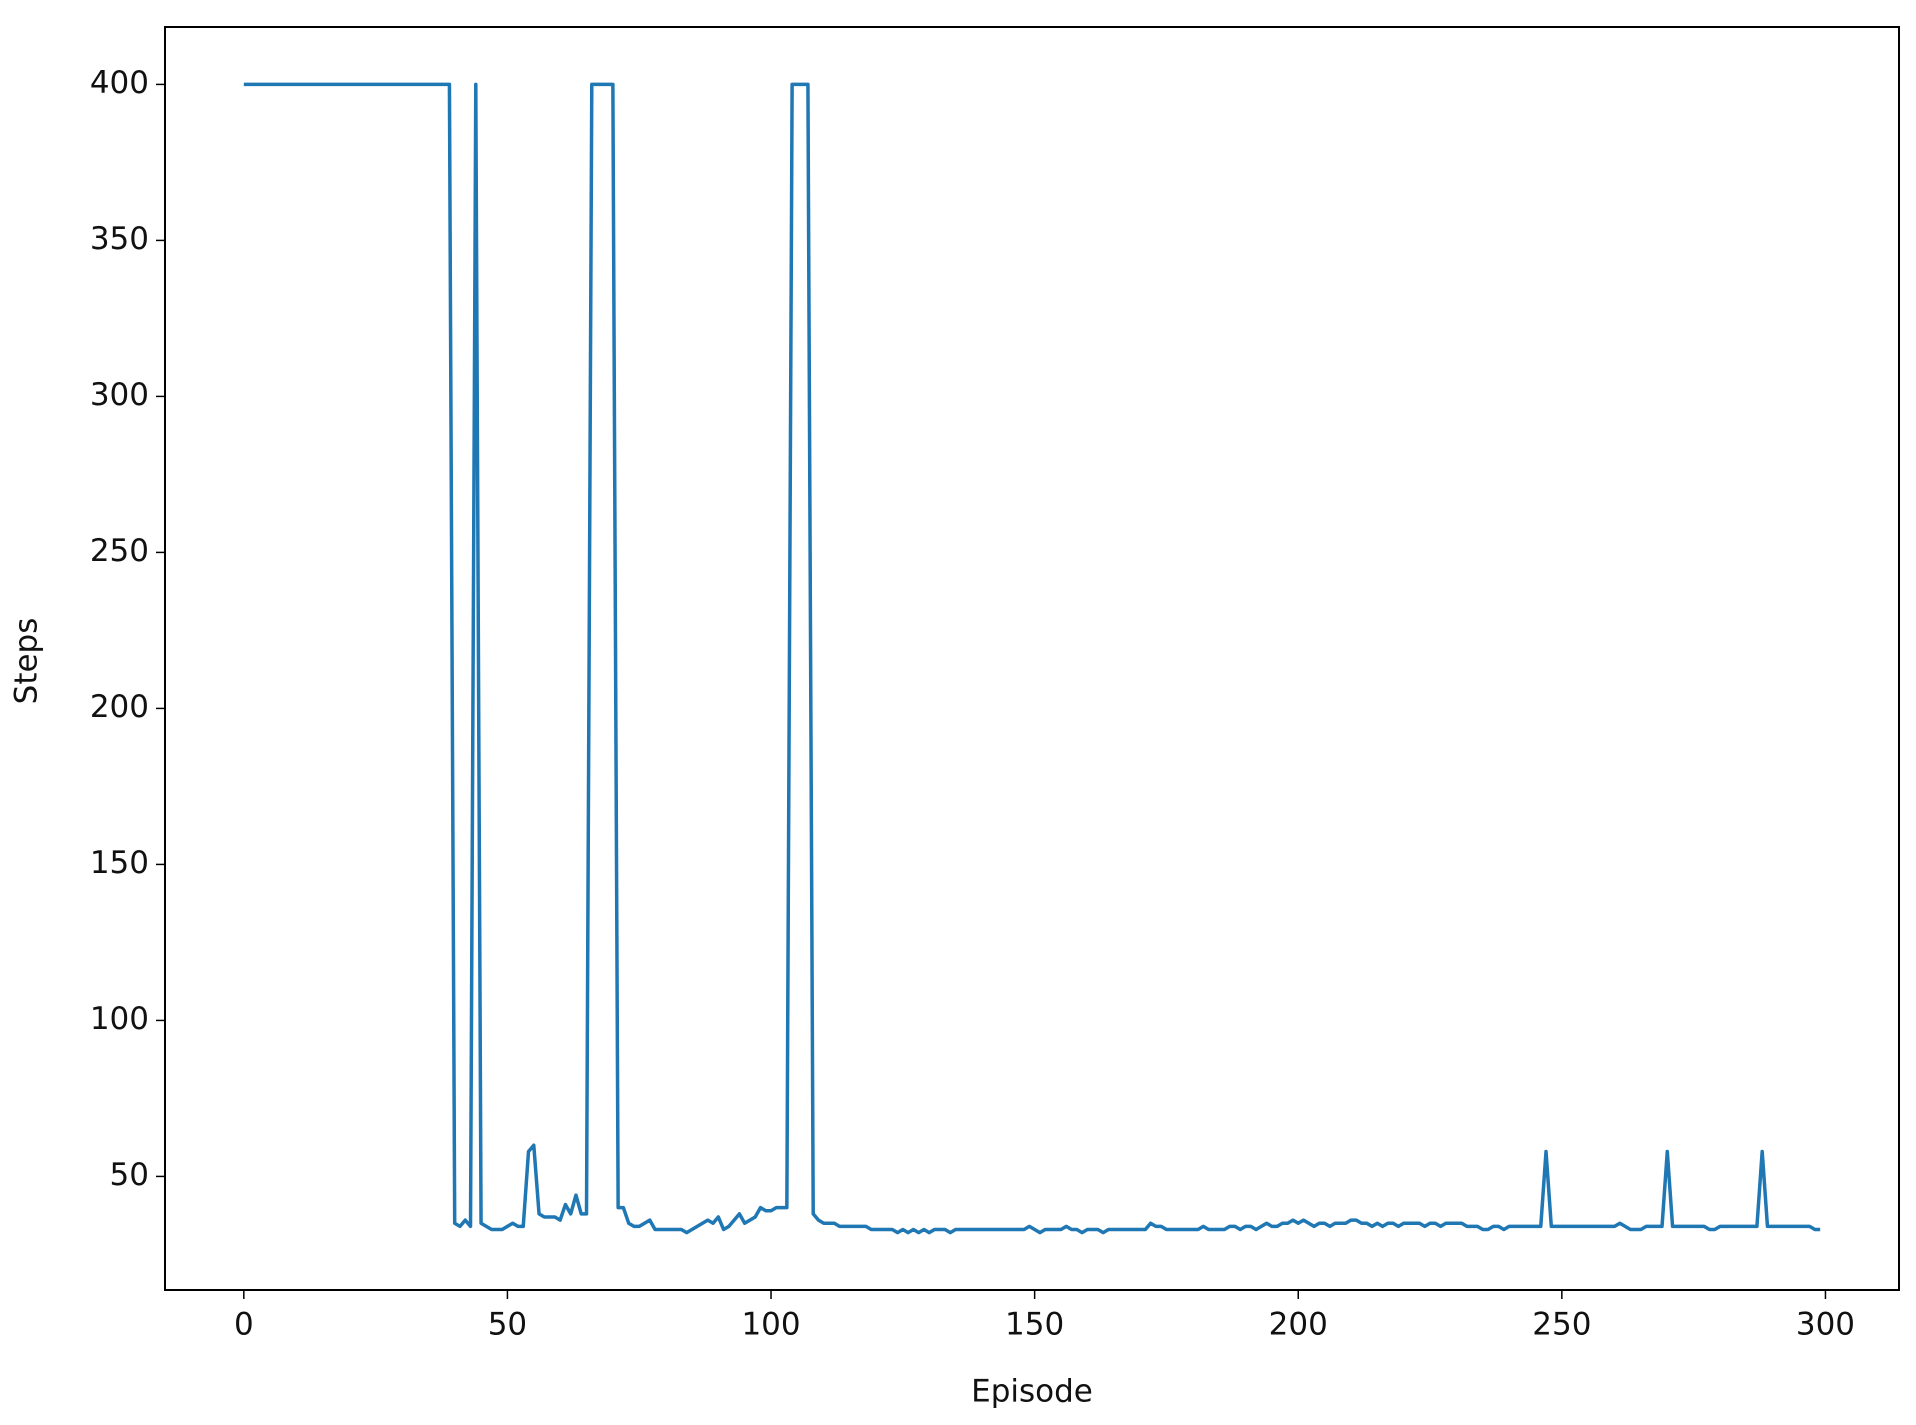 This screenshot has height=1425, width=1916. What do you see at coordinates (119, 551) in the screenshot?
I see `y-tick-label: 250` at bounding box center [119, 551].